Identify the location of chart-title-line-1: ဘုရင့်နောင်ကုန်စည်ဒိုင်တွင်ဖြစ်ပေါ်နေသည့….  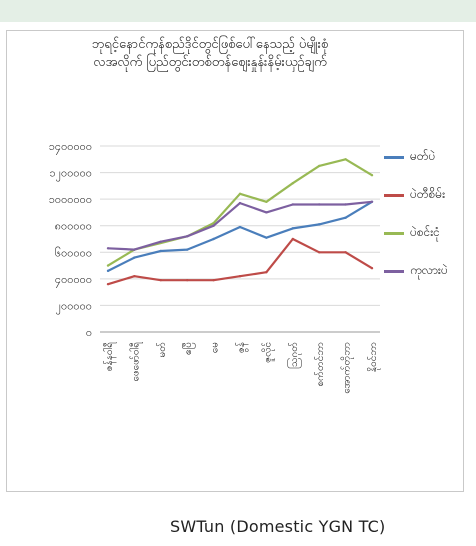
(210, 44).